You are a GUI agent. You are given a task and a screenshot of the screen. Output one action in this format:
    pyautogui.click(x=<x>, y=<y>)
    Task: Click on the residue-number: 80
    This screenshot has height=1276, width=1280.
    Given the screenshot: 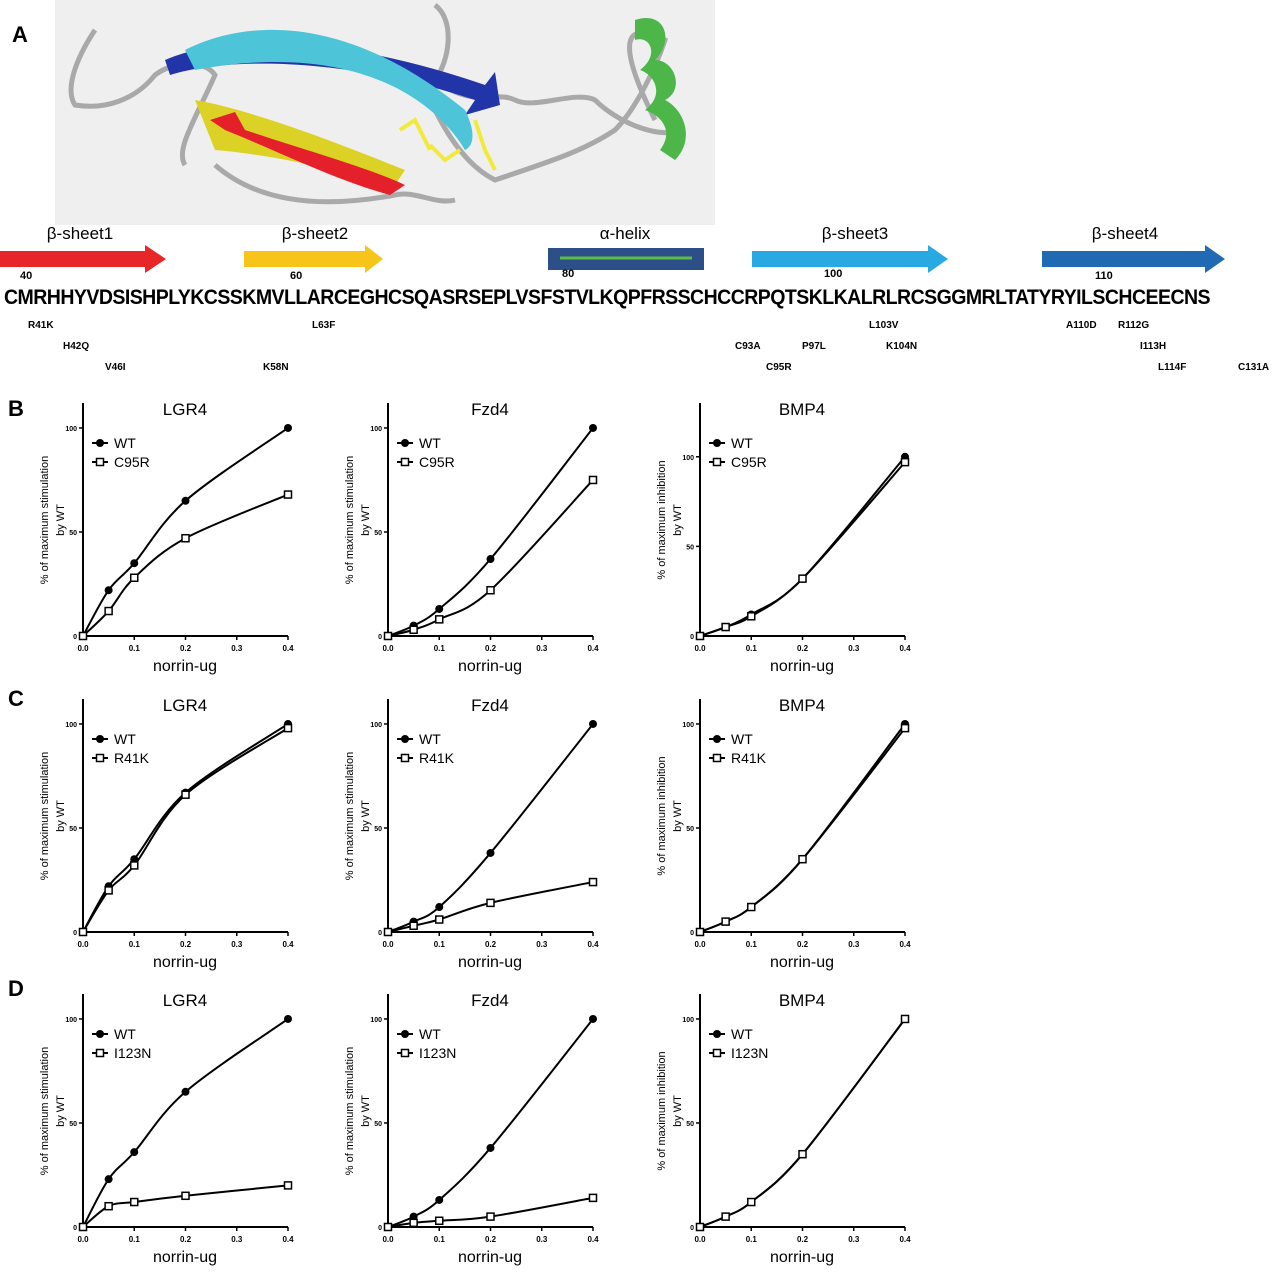 What is the action you would take?
    pyautogui.click(x=568, y=274)
    